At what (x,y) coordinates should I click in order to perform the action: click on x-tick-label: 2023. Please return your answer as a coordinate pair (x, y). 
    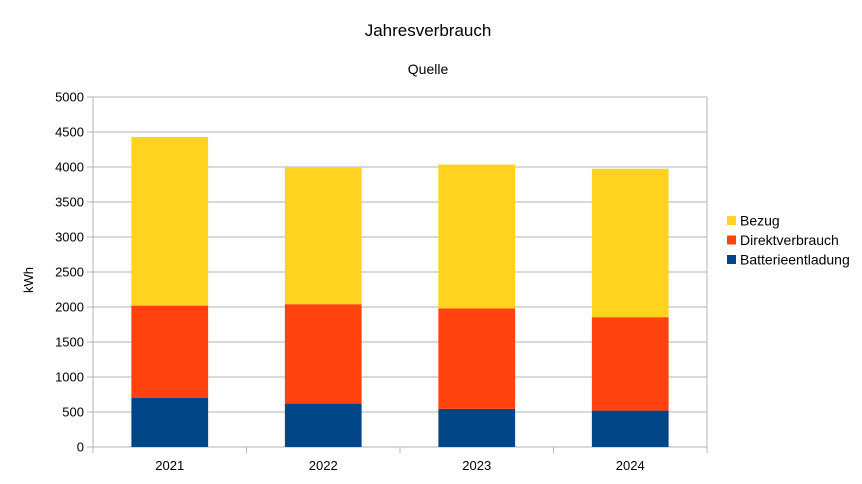
    Looking at the image, I should click on (476, 465).